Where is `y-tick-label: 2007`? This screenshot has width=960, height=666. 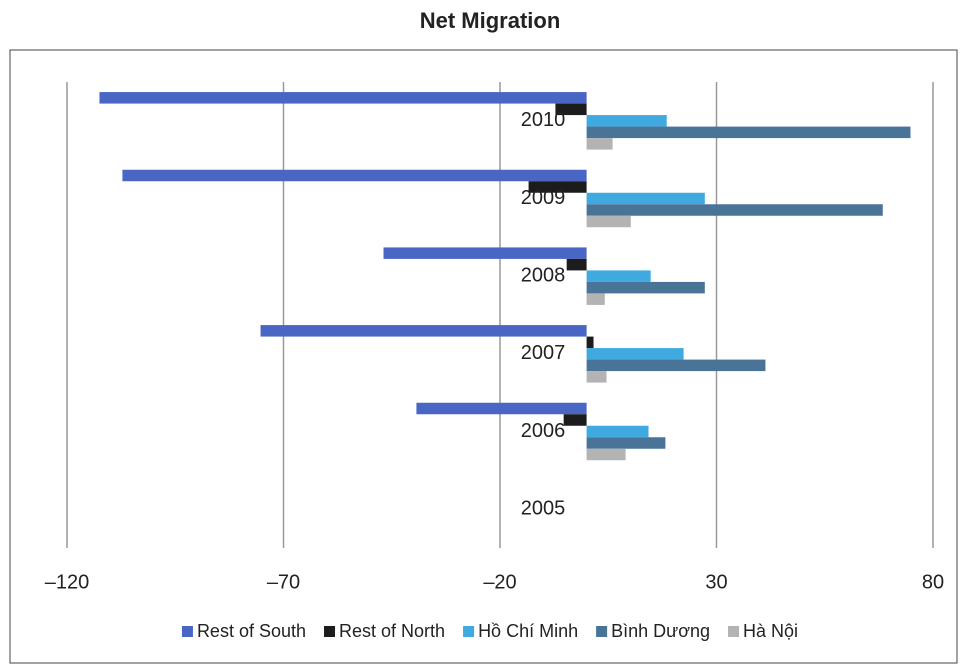
y-tick-label: 2007 is located at coordinates (543, 353).